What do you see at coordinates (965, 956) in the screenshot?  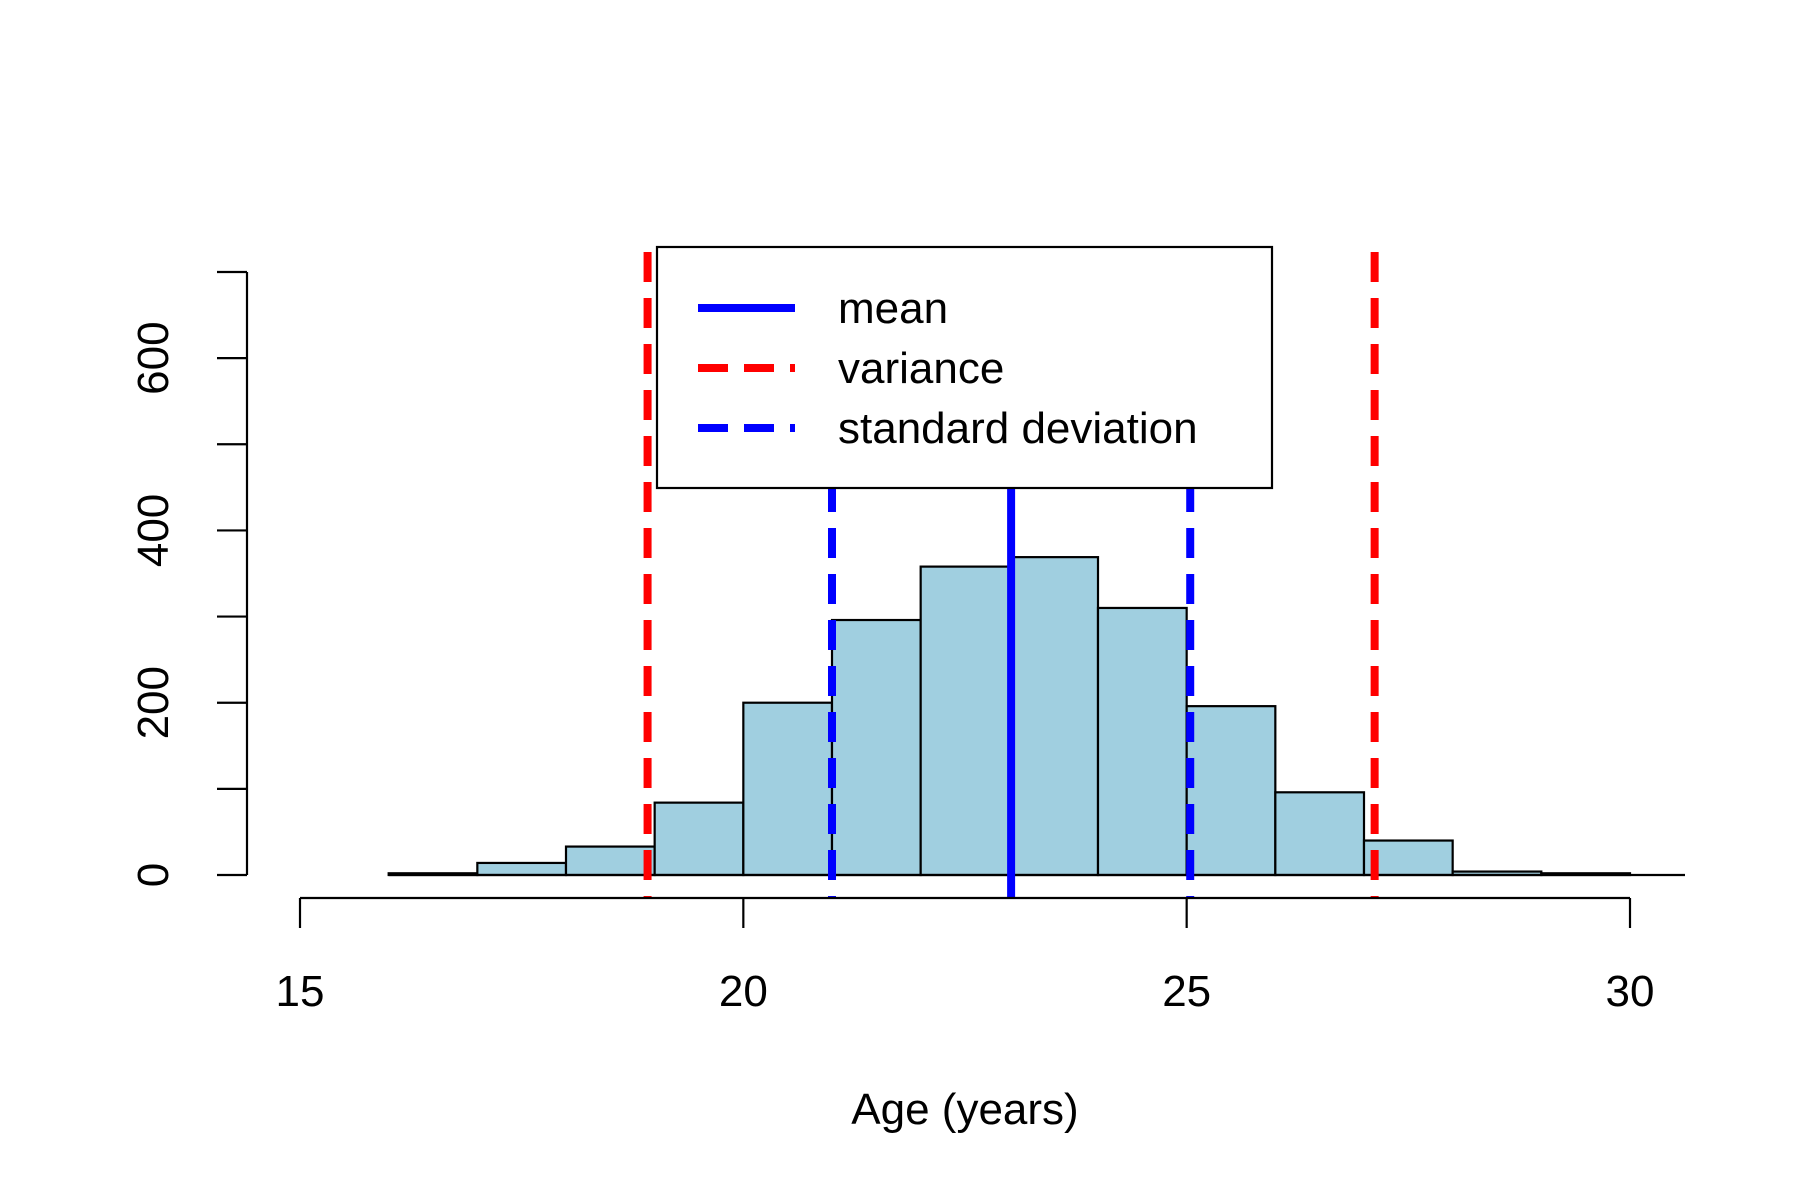 I see `x-axis: 15 20 25 30` at bounding box center [965, 956].